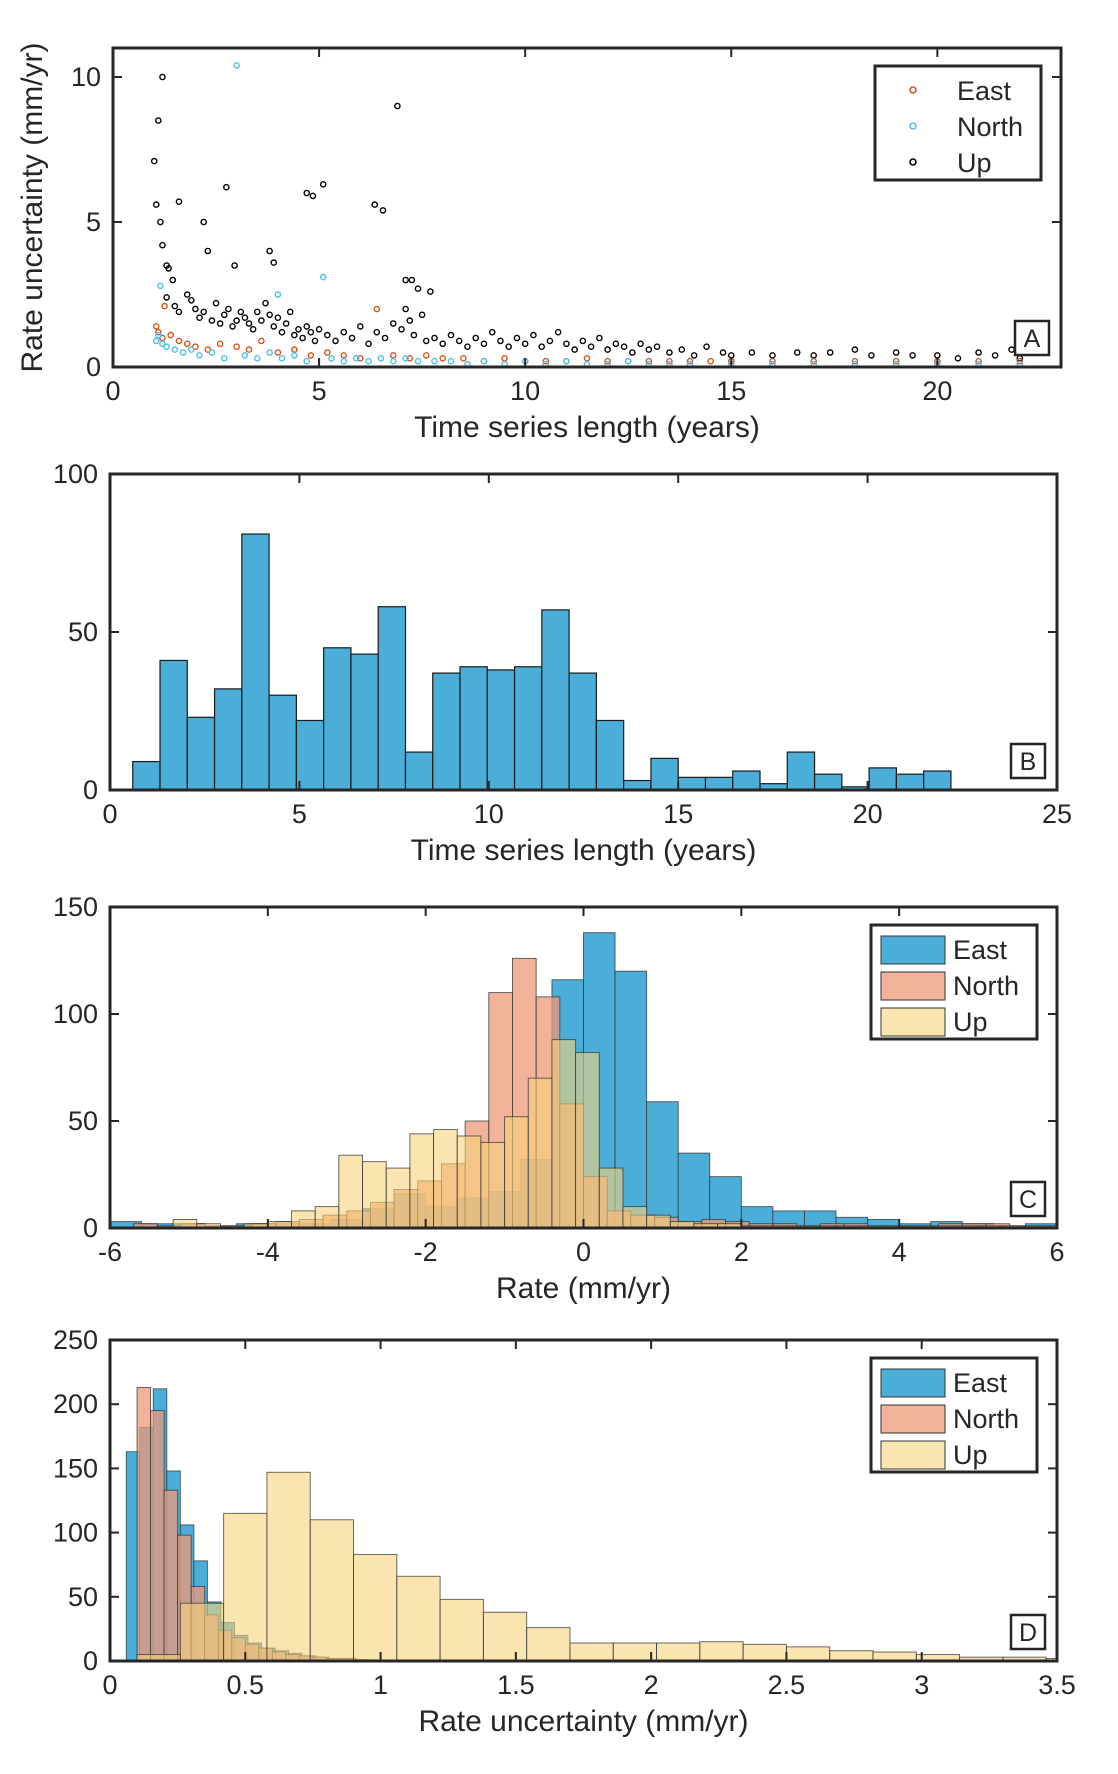  I want to click on legend-label-up: Up, so click(970, 1455).